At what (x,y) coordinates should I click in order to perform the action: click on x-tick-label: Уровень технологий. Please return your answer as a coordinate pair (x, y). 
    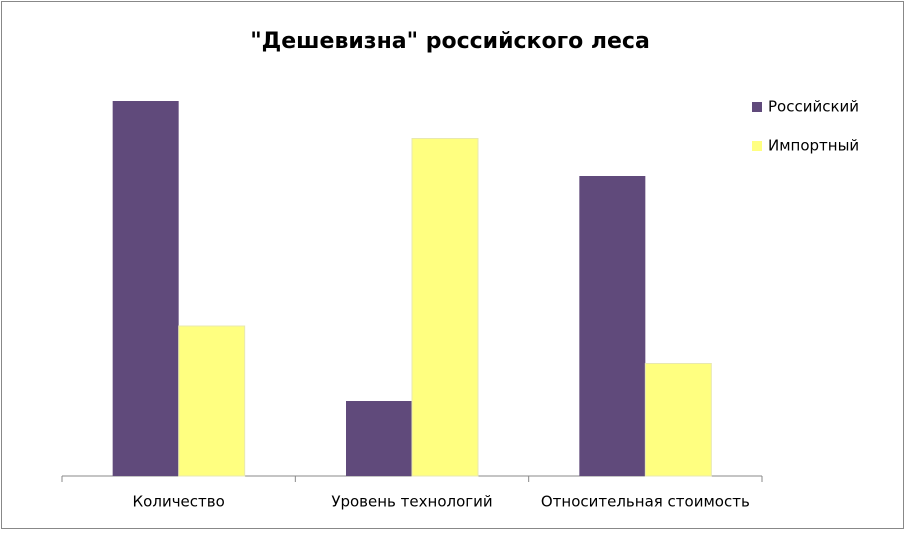
    Looking at the image, I should click on (411, 502).